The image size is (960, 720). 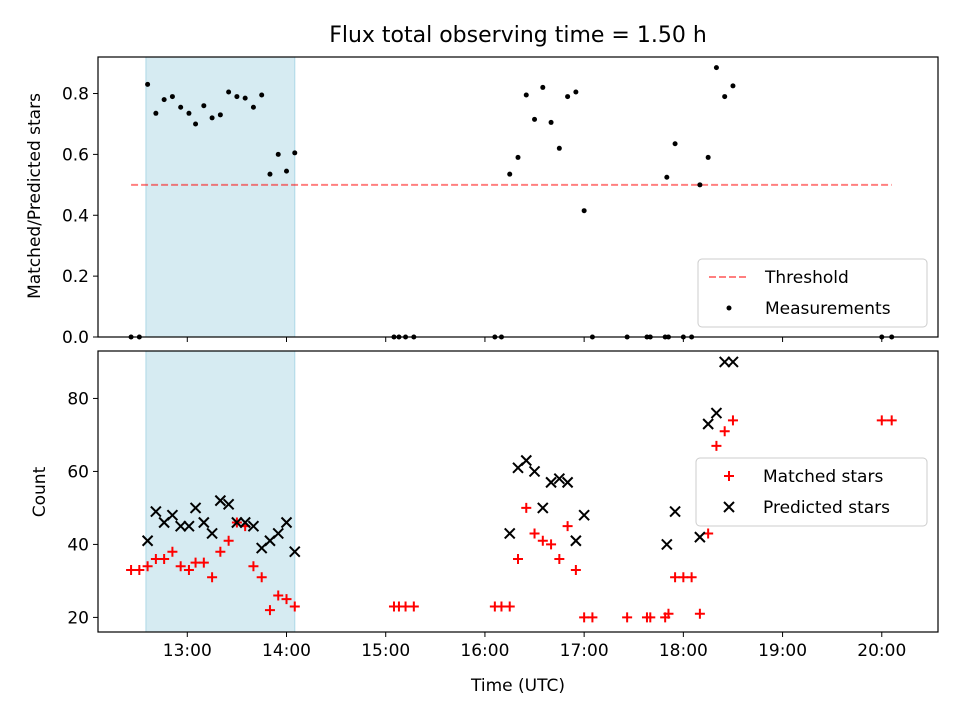 I want to click on y-tick-label: 60, so click(x=78, y=472).